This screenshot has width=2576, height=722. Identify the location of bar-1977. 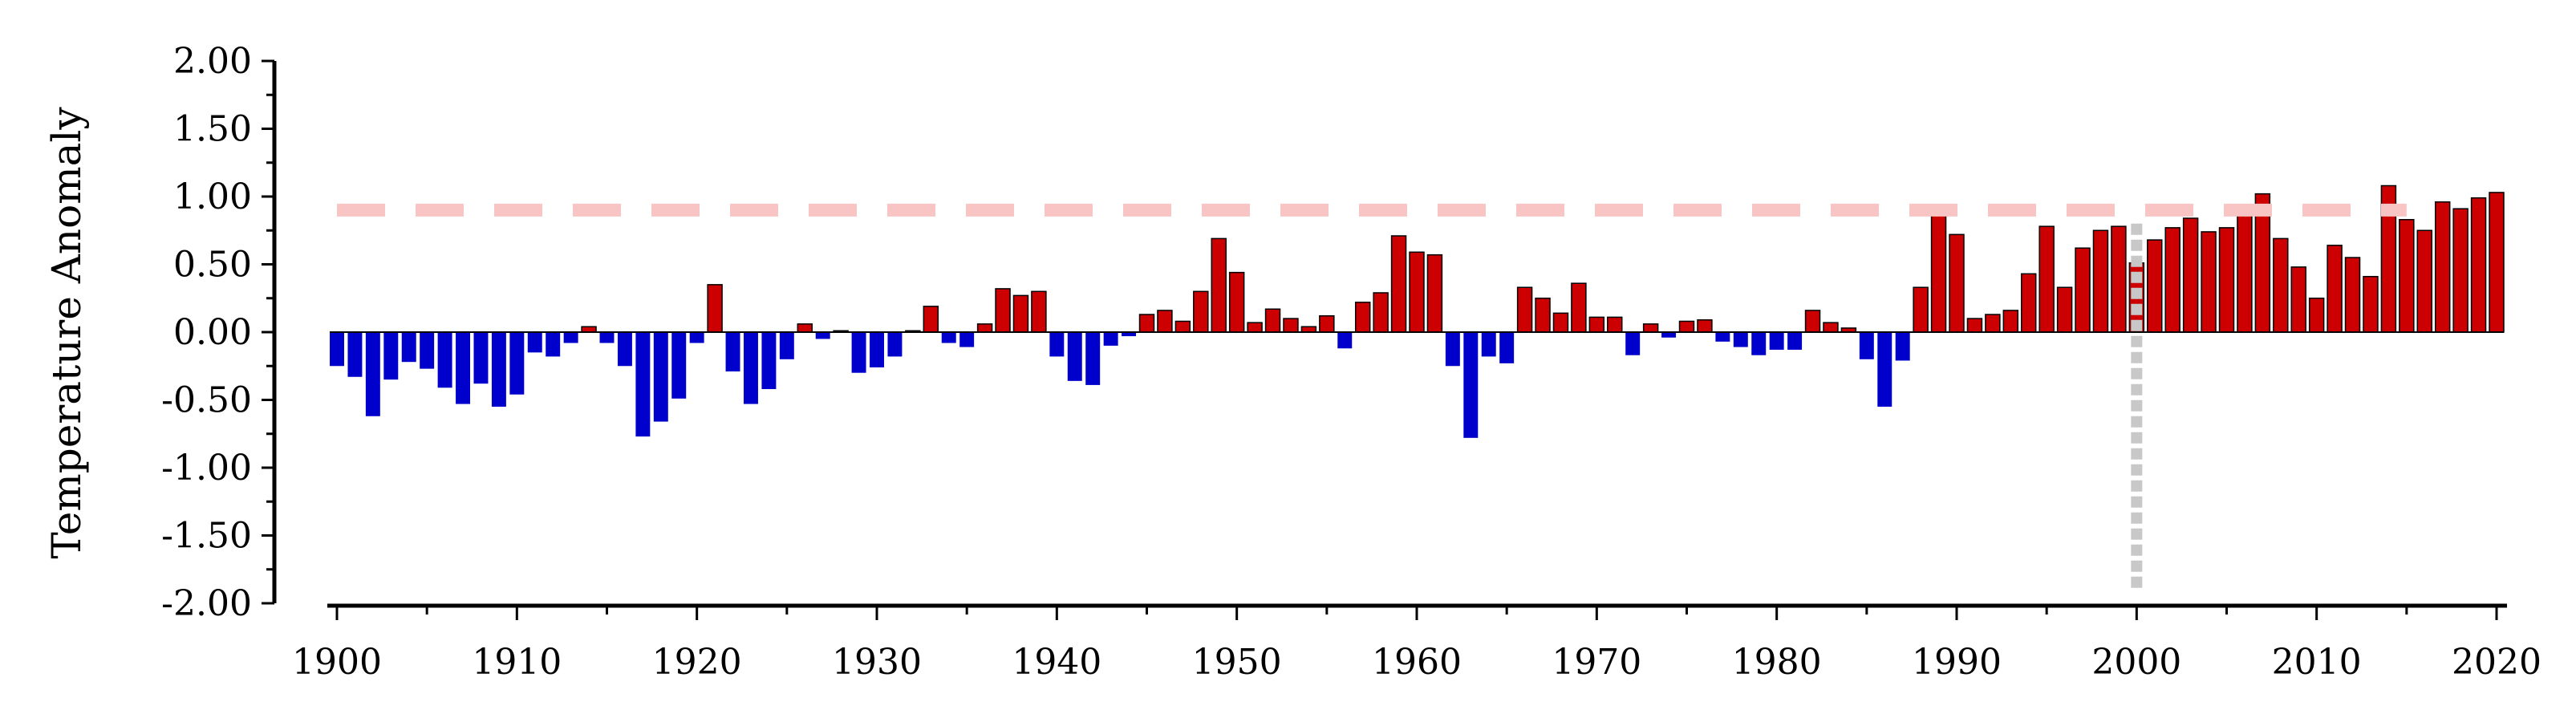
(1722, 337).